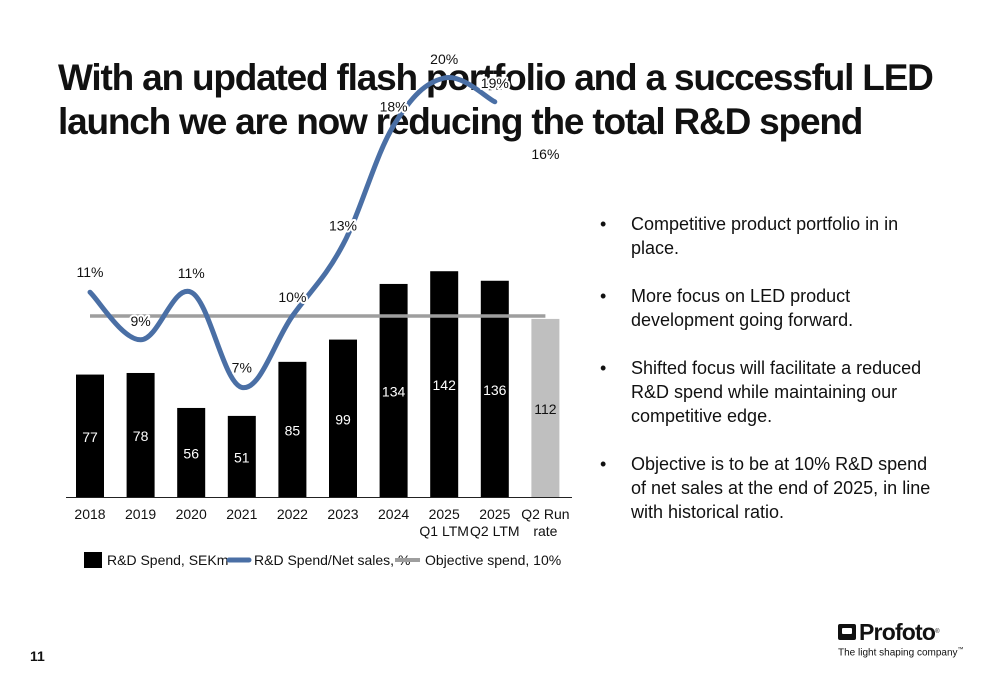 The width and height of the screenshot is (1000, 685). I want to click on bar-value-label: 56, so click(191, 453).